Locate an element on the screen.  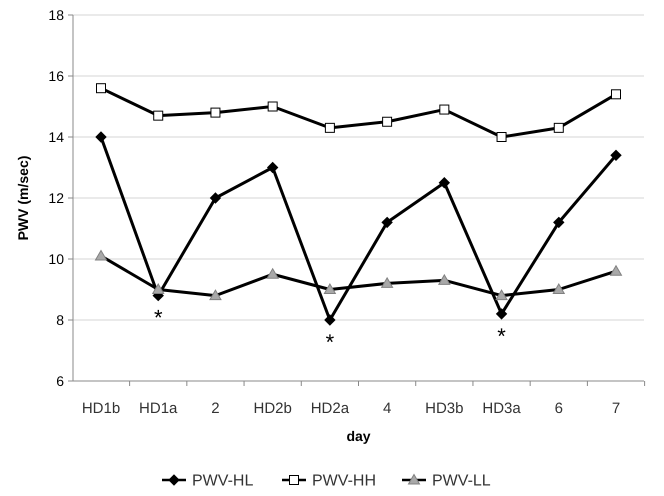
x-tick-label: 4 is located at coordinates (387, 408).